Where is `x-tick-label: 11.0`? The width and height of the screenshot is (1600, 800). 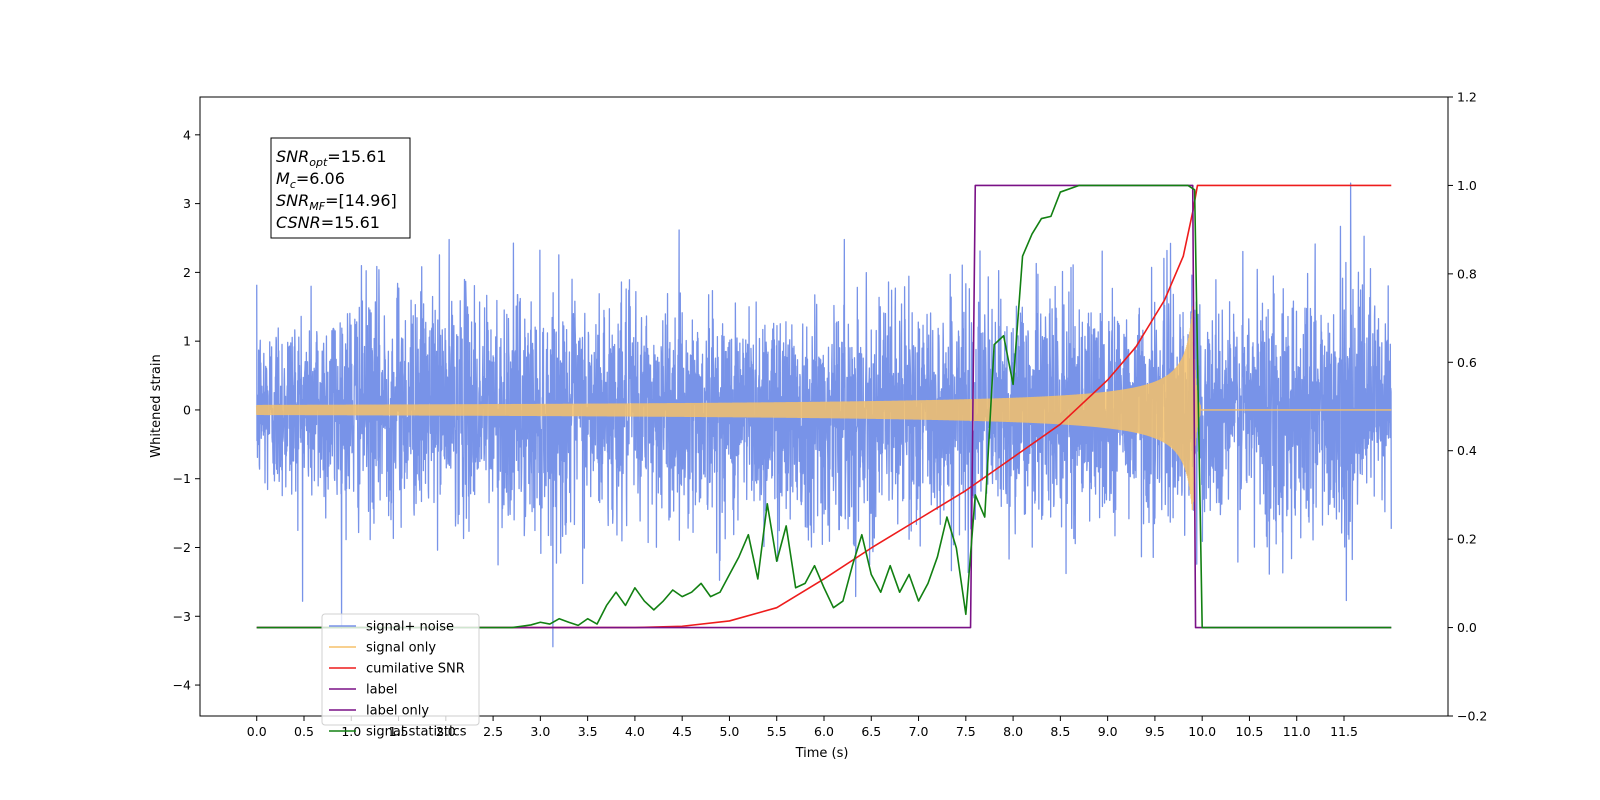 x-tick-label: 11.0 is located at coordinates (1297, 731).